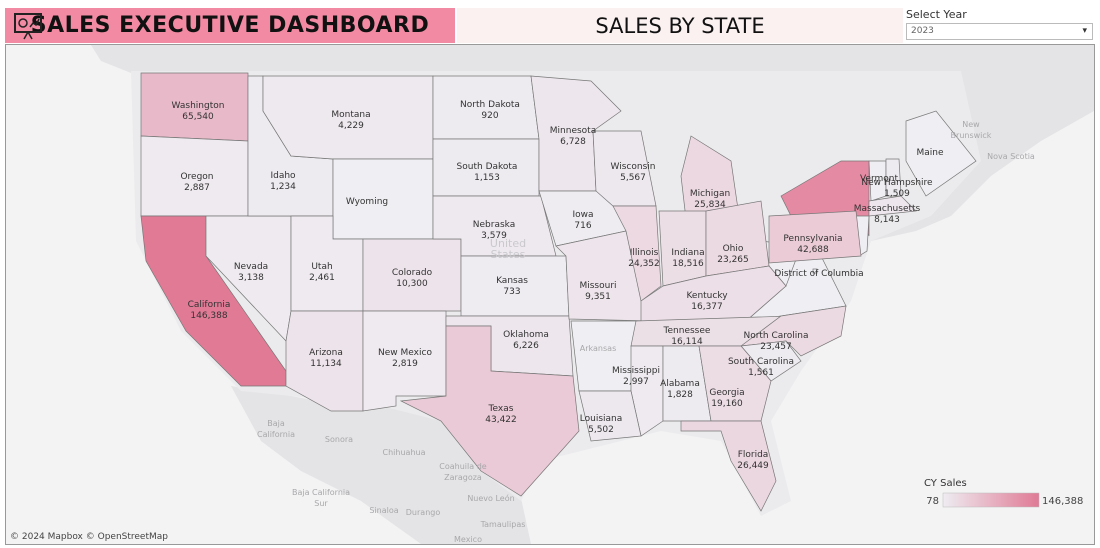 Image resolution: width=1100 pixels, height=548 pixels. I want to click on state-sales: 733, so click(511, 292).